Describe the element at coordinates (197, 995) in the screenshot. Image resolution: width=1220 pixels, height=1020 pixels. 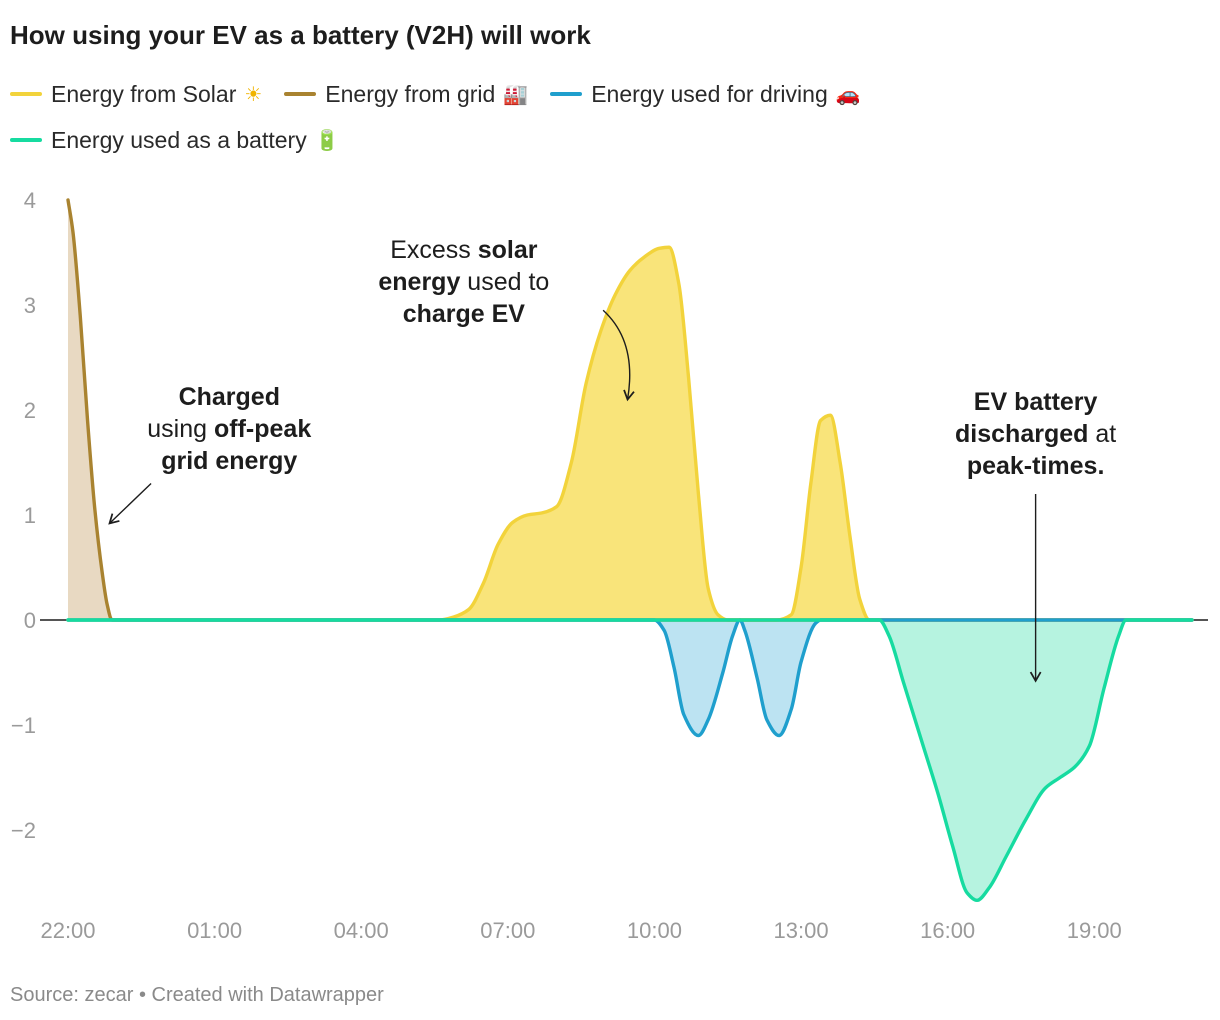
I see `source-note: Source: zecar • Created with Datawrapper` at that location.